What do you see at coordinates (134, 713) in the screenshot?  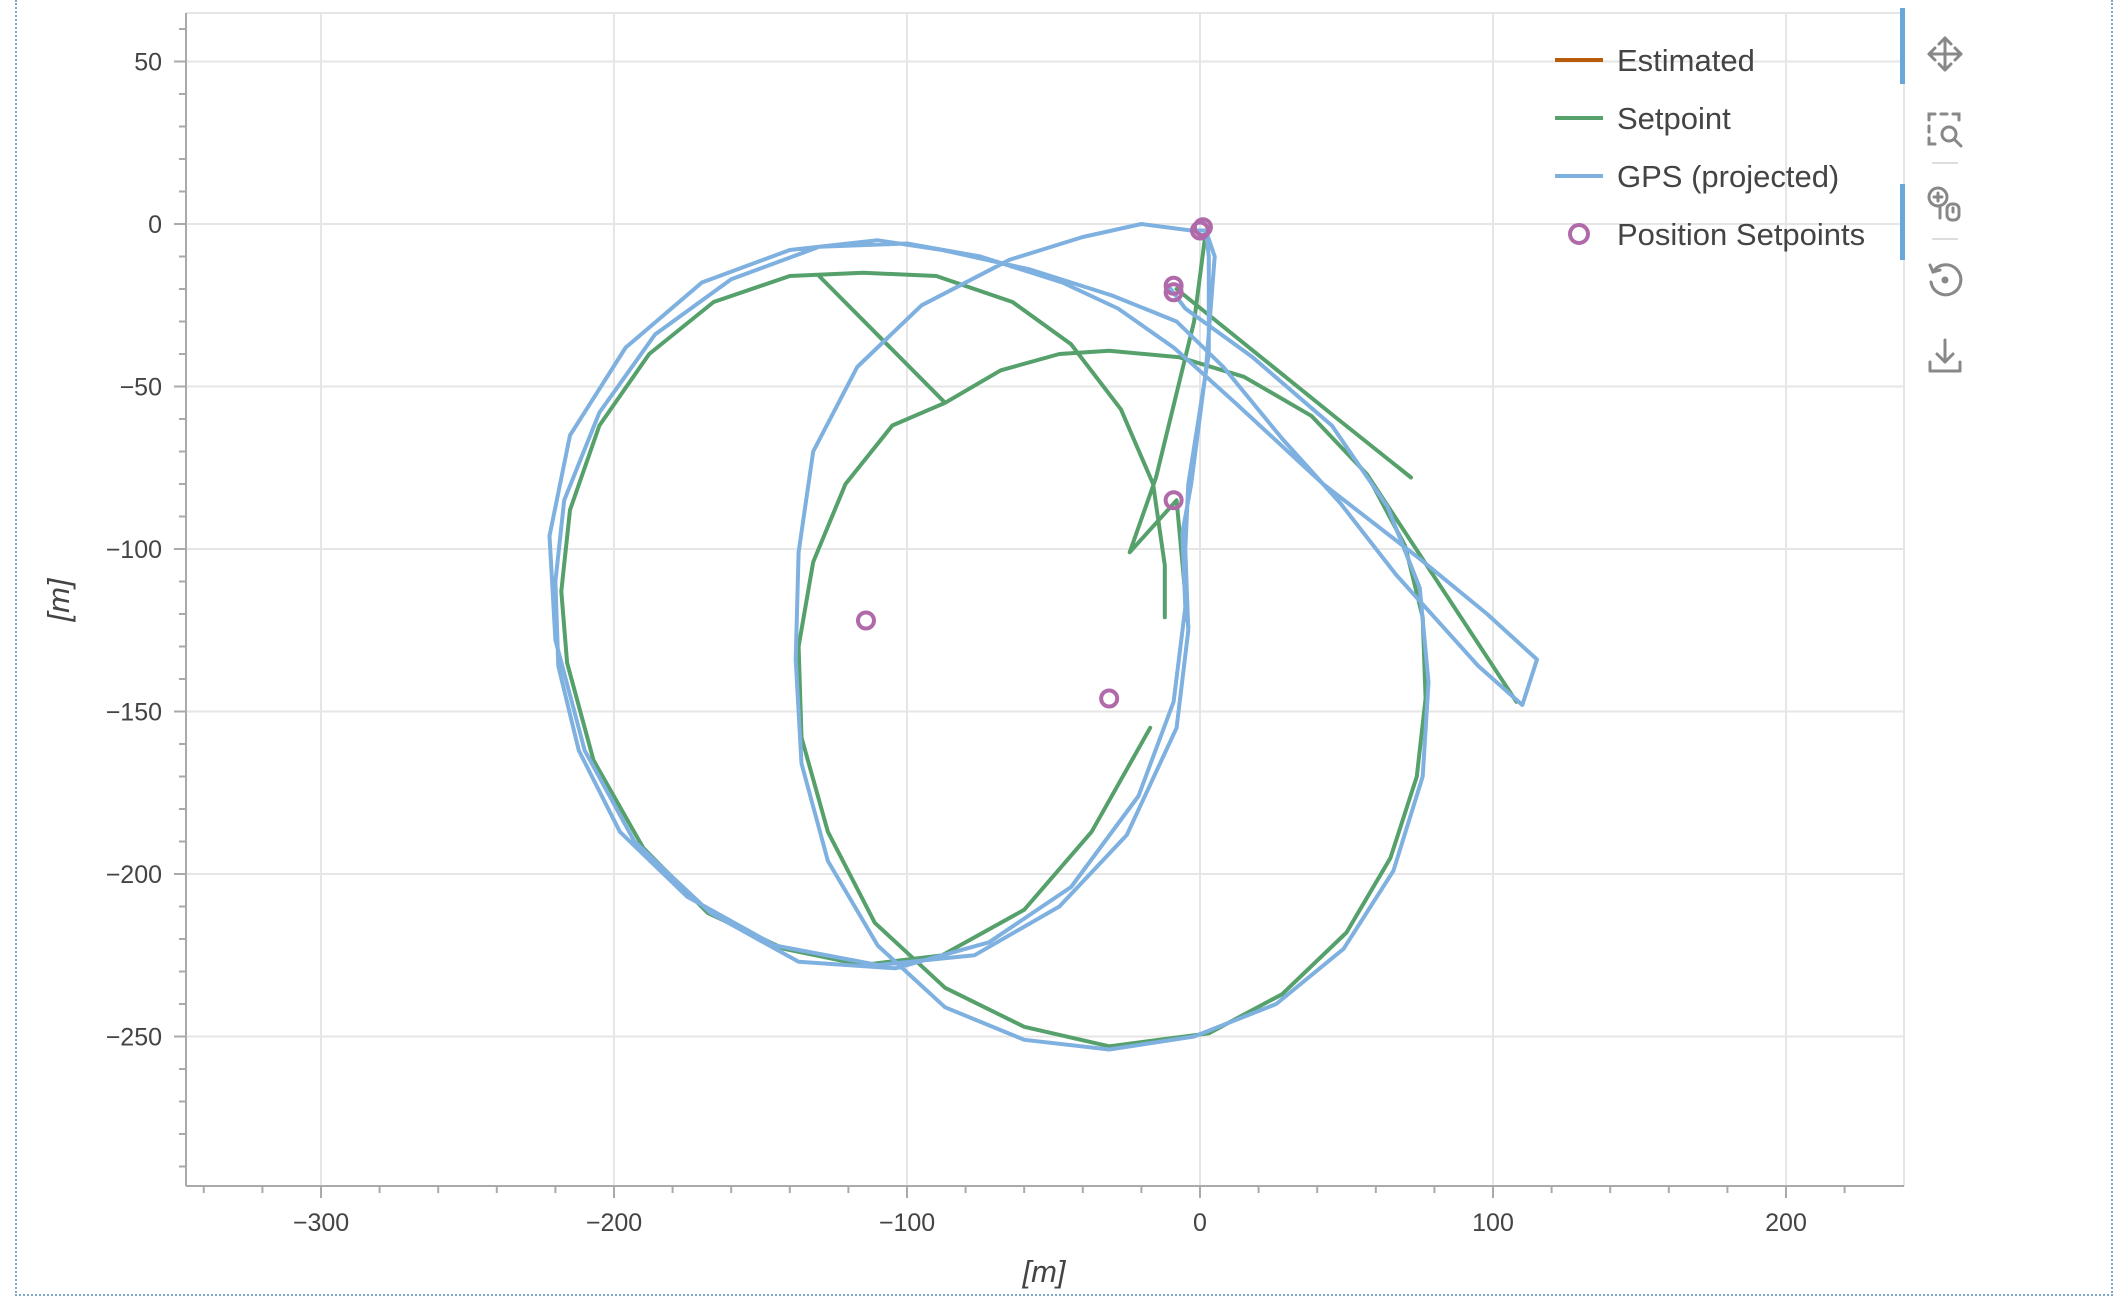 I see `y-tick-label: −150` at bounding box center [134, 713].